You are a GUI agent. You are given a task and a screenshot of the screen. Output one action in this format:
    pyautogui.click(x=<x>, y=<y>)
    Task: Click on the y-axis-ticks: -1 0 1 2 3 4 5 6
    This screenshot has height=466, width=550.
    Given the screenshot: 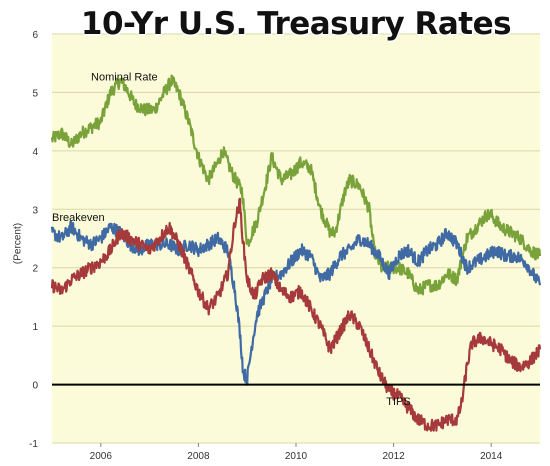 What is the action you would take?
    pyautogui.click(x=33, y=240)
    